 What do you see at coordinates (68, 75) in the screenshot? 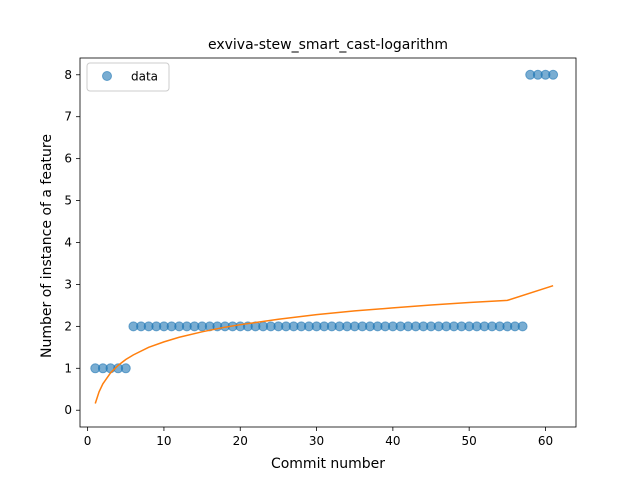
I see `y-tick-label: 8` at bounding box center [68, 75].